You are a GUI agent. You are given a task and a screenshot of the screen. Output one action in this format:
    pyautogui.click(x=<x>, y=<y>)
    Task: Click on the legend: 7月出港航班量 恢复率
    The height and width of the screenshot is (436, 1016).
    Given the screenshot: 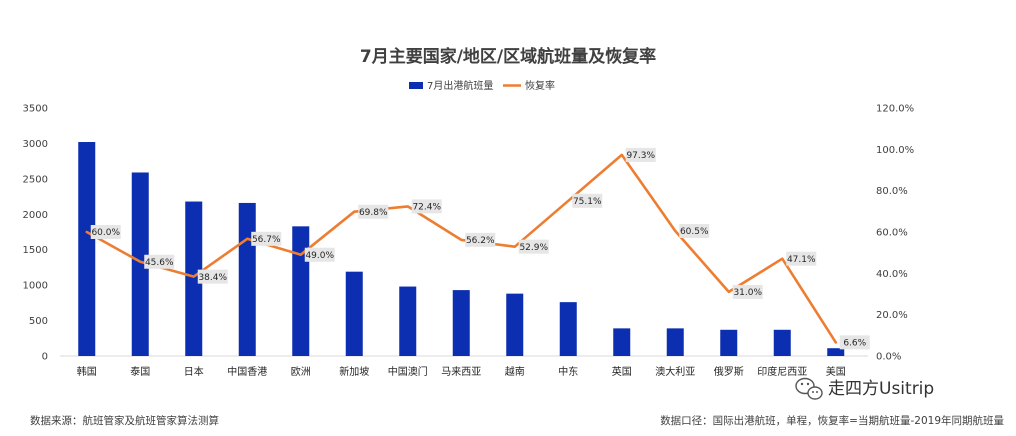 What is the action you would take?
    pyautogui.click(x=482, y=85)
    